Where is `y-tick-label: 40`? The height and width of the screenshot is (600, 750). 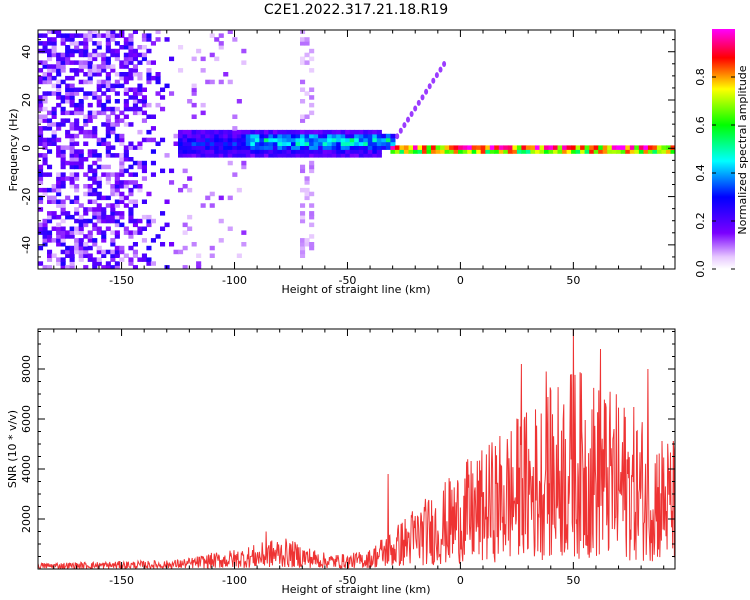
y-tick-label: 40 is located at coordinates (26, 52).